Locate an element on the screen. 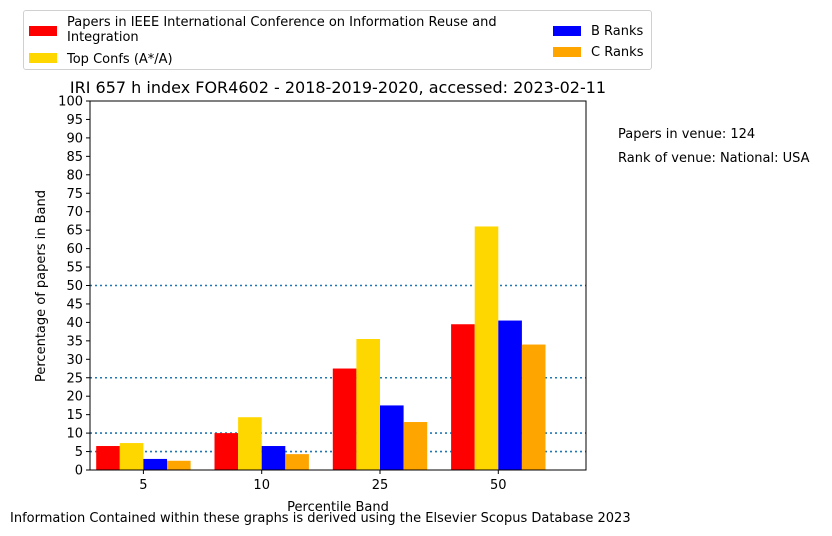 The height and width of the screenshot is (536, 832). y-tick-label: 50 is located at coordinates (74, 286).